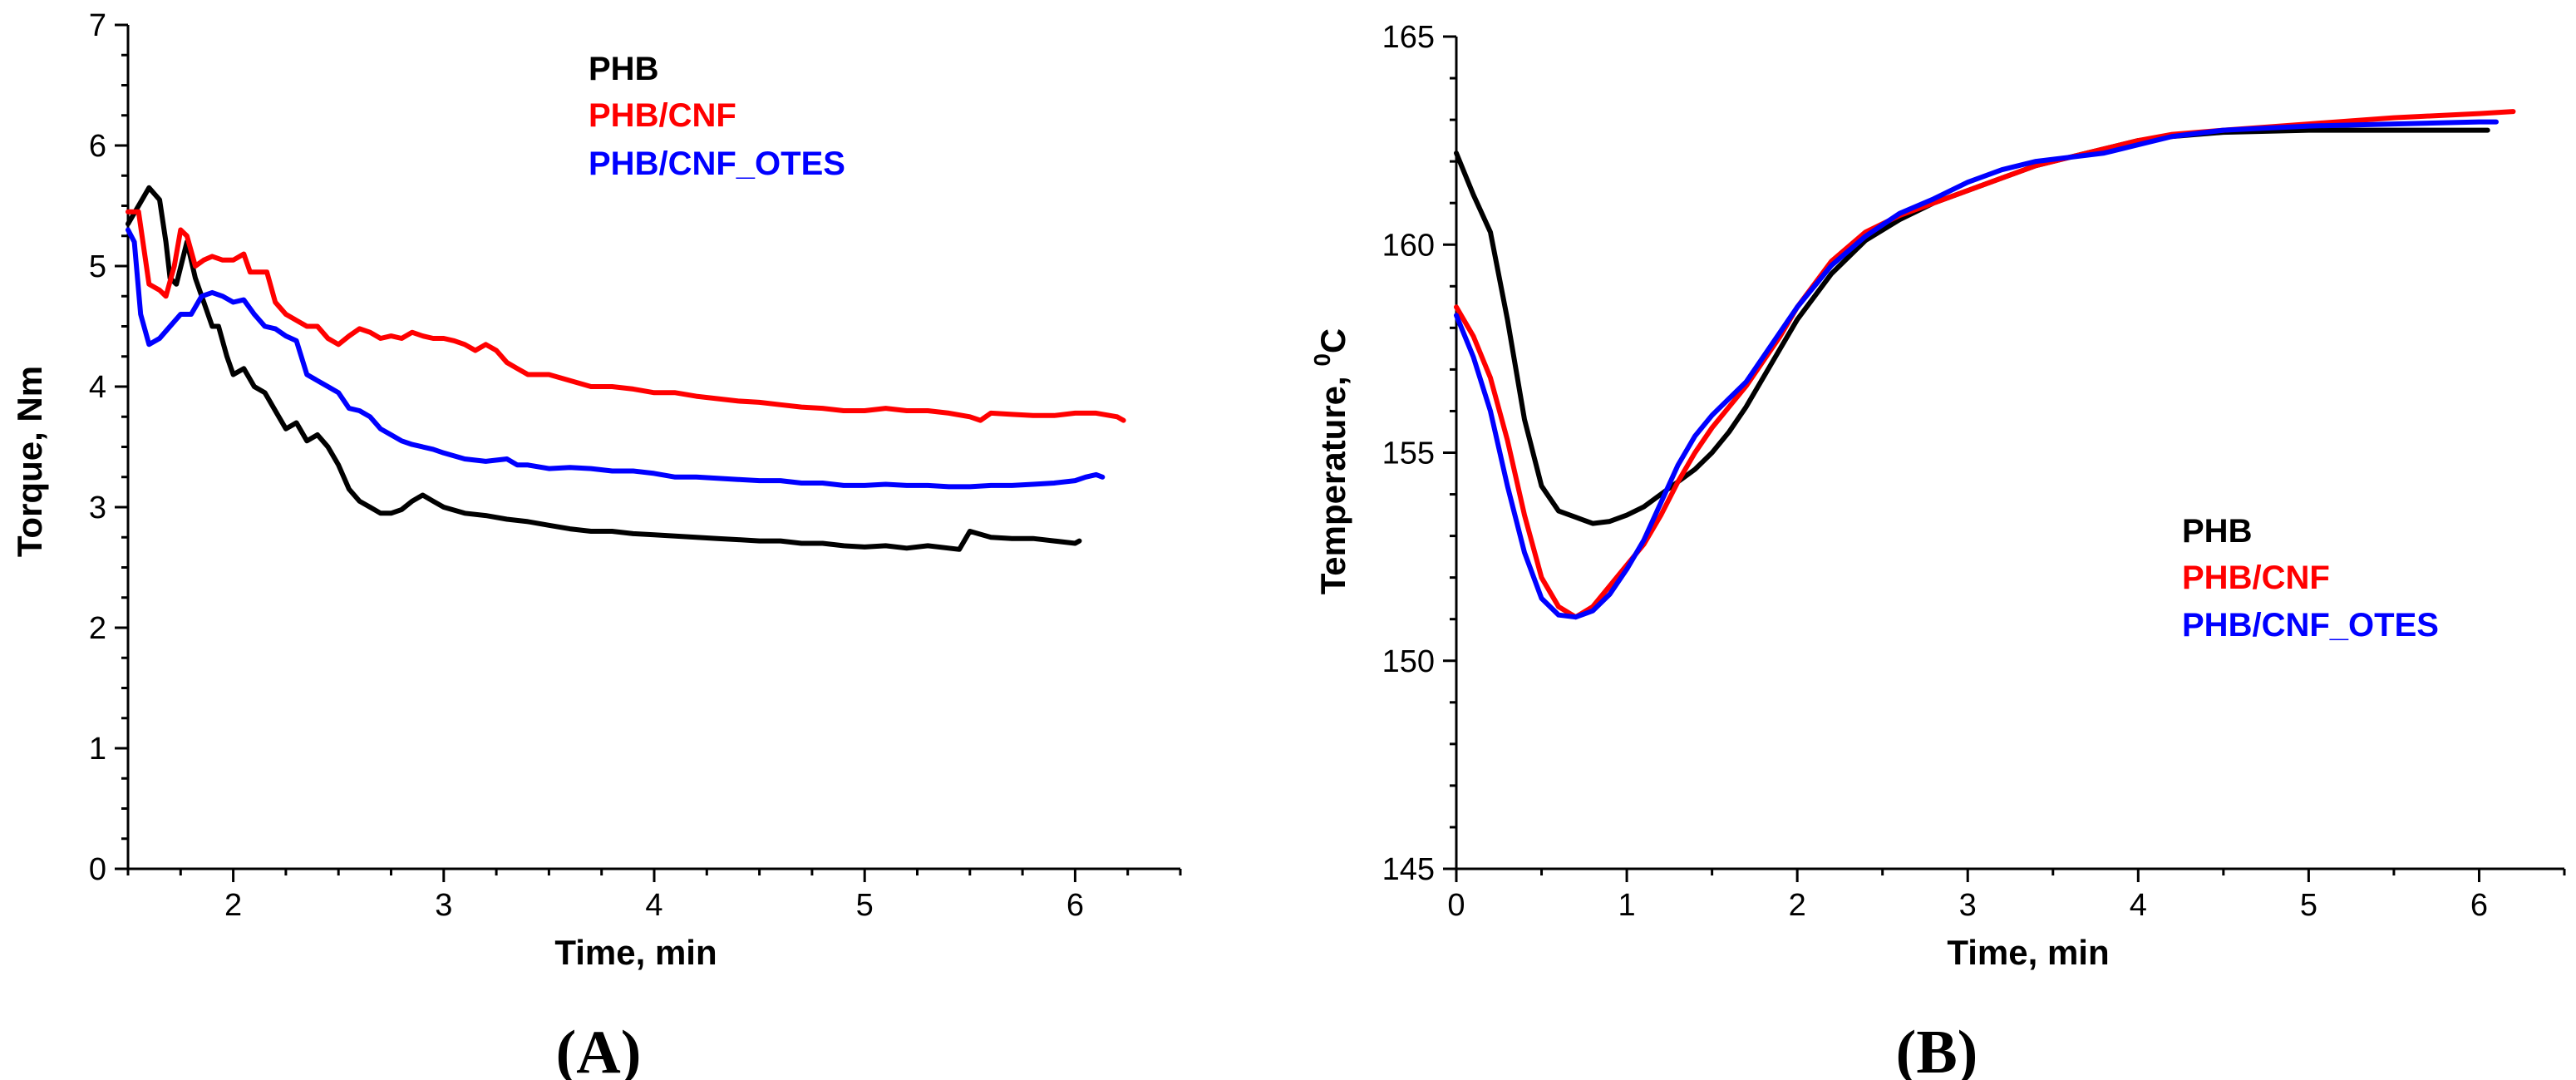 The image size is (2576, 1080). What do you see at coordinates (1627, 905) in the screenshot?
I see `x-tick-label: 1` at bounding box center [1627, 905].